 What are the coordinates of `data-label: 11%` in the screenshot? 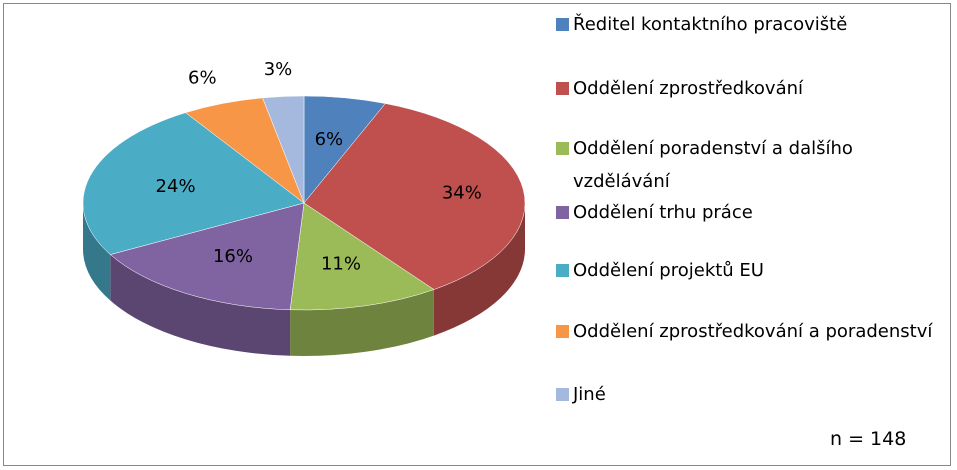 It's located at (341, 264).